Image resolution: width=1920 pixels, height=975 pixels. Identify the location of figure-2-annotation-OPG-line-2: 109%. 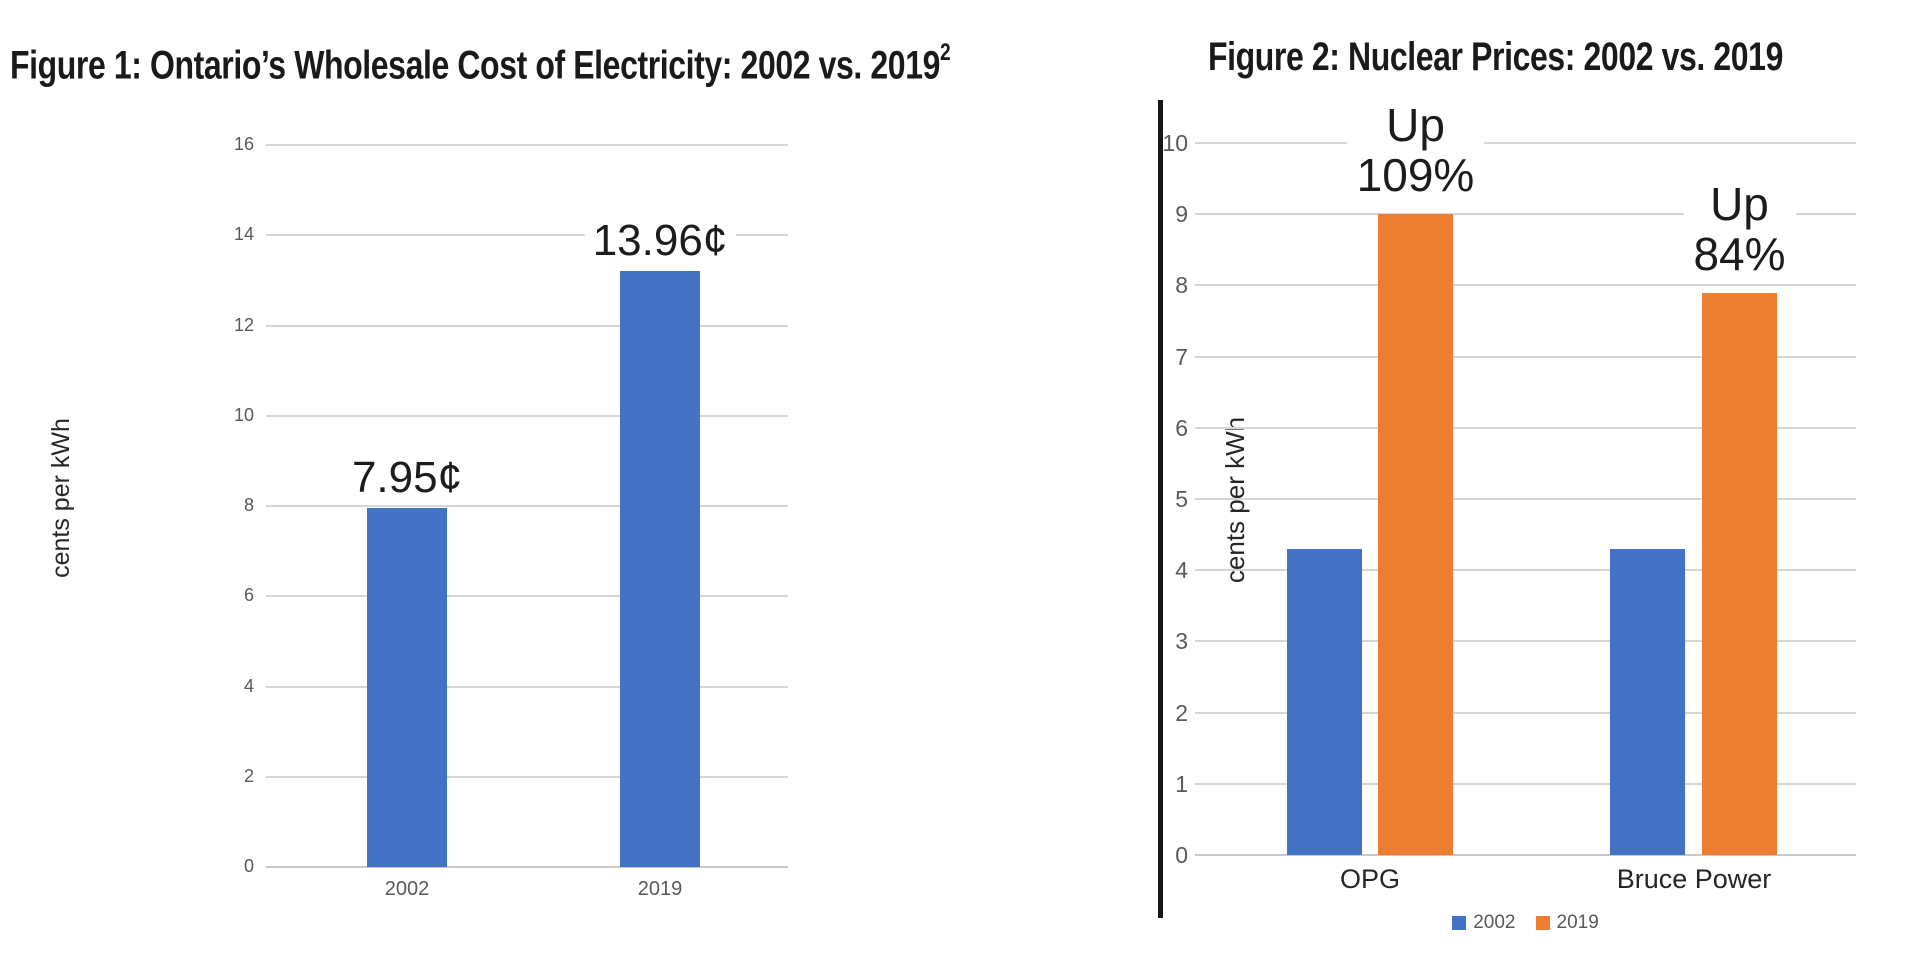
(1415, 175).